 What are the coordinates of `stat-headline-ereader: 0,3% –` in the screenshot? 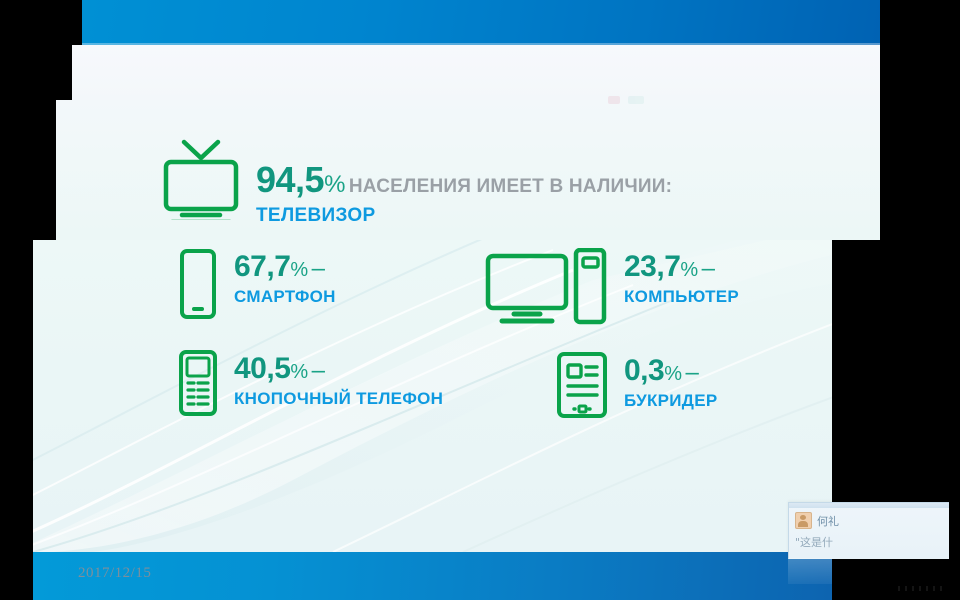 It's located at (671, 371).